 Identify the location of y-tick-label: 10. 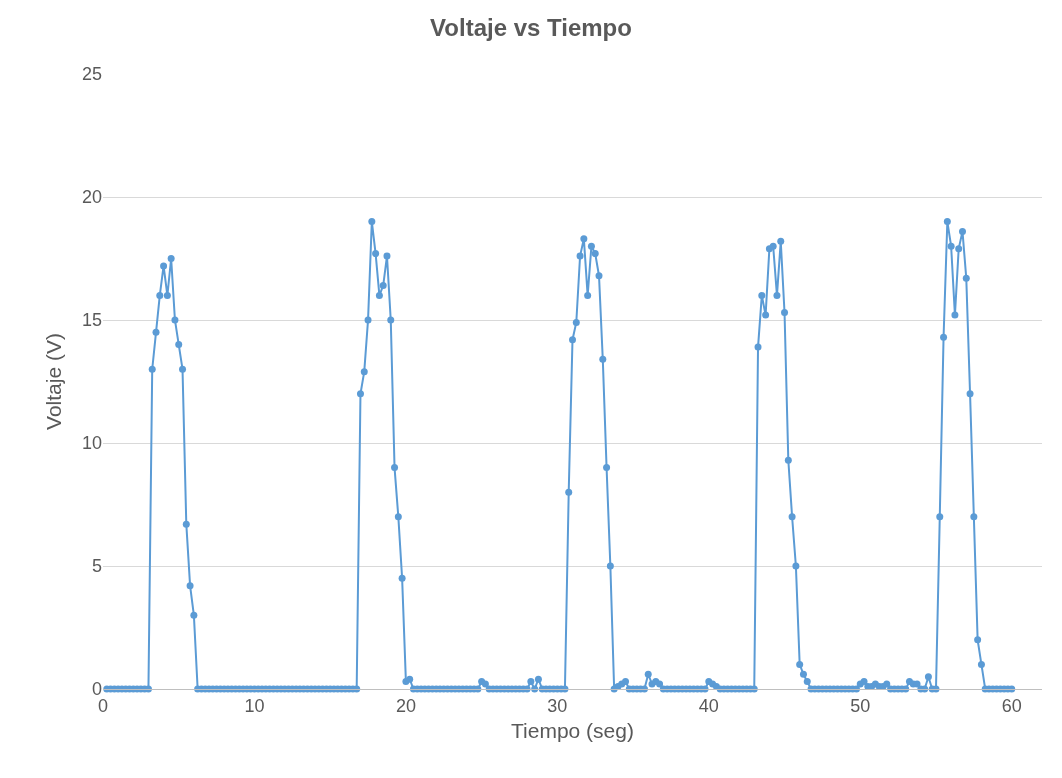
(91, 443).